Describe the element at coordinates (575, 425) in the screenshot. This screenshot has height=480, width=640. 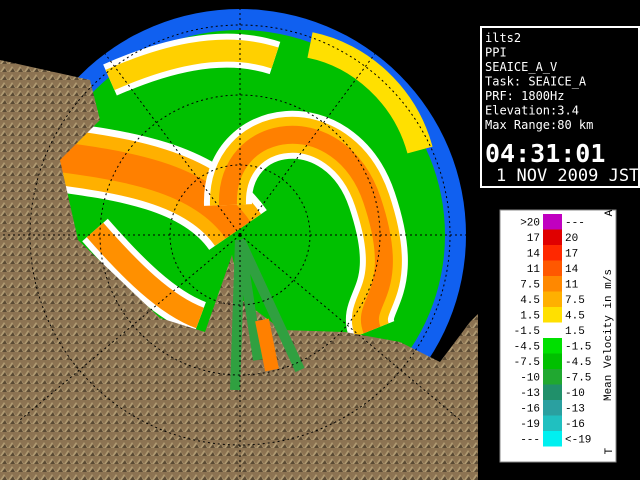
I see `legend-high: -16` at that location.